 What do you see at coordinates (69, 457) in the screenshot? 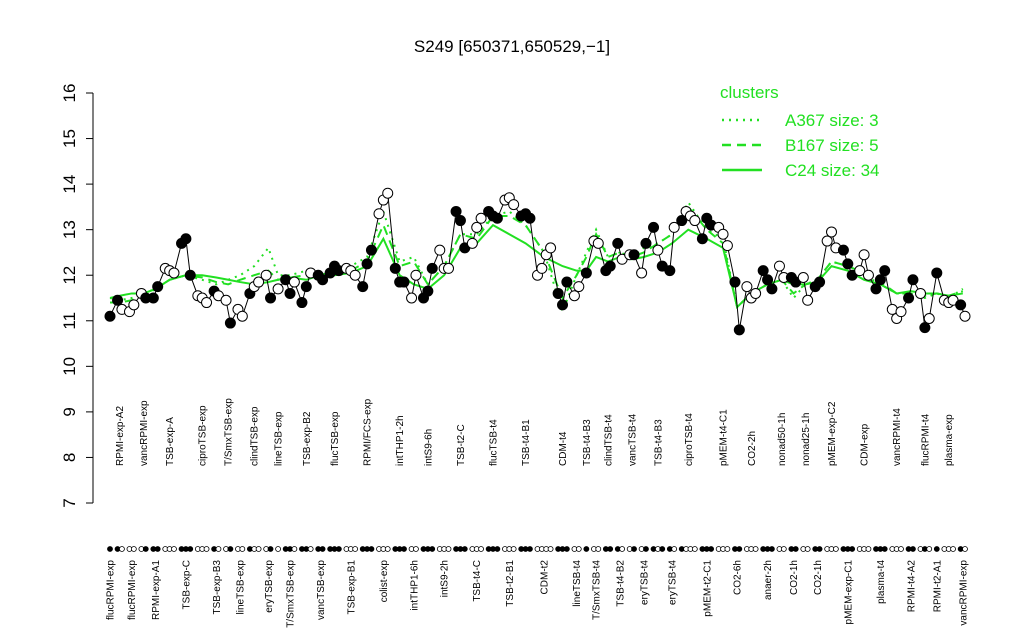
I see `y-tick-label: 8` at bounding box center [69, 457].